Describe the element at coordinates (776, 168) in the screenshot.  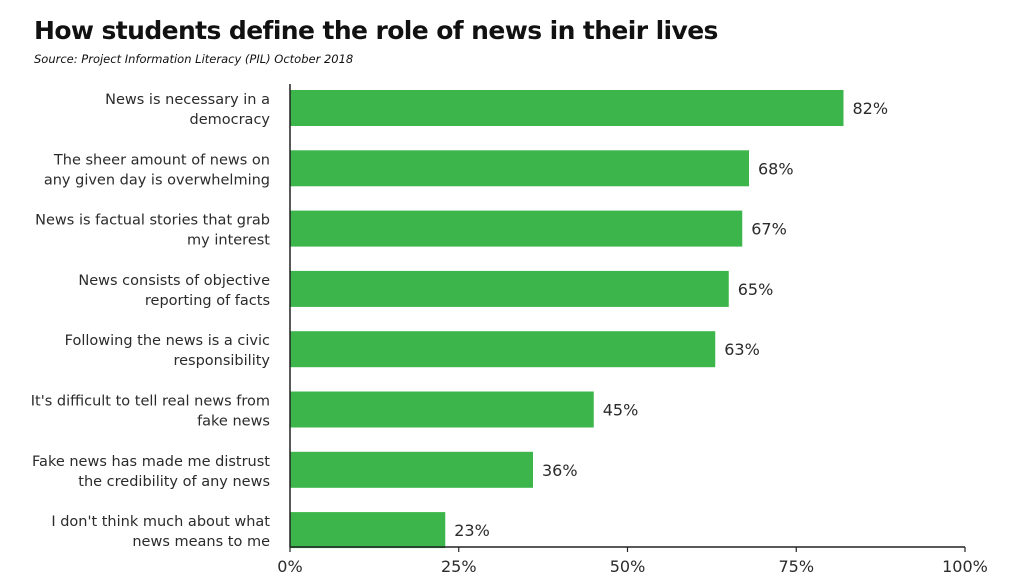
I see `value-label: 68%` at that location.